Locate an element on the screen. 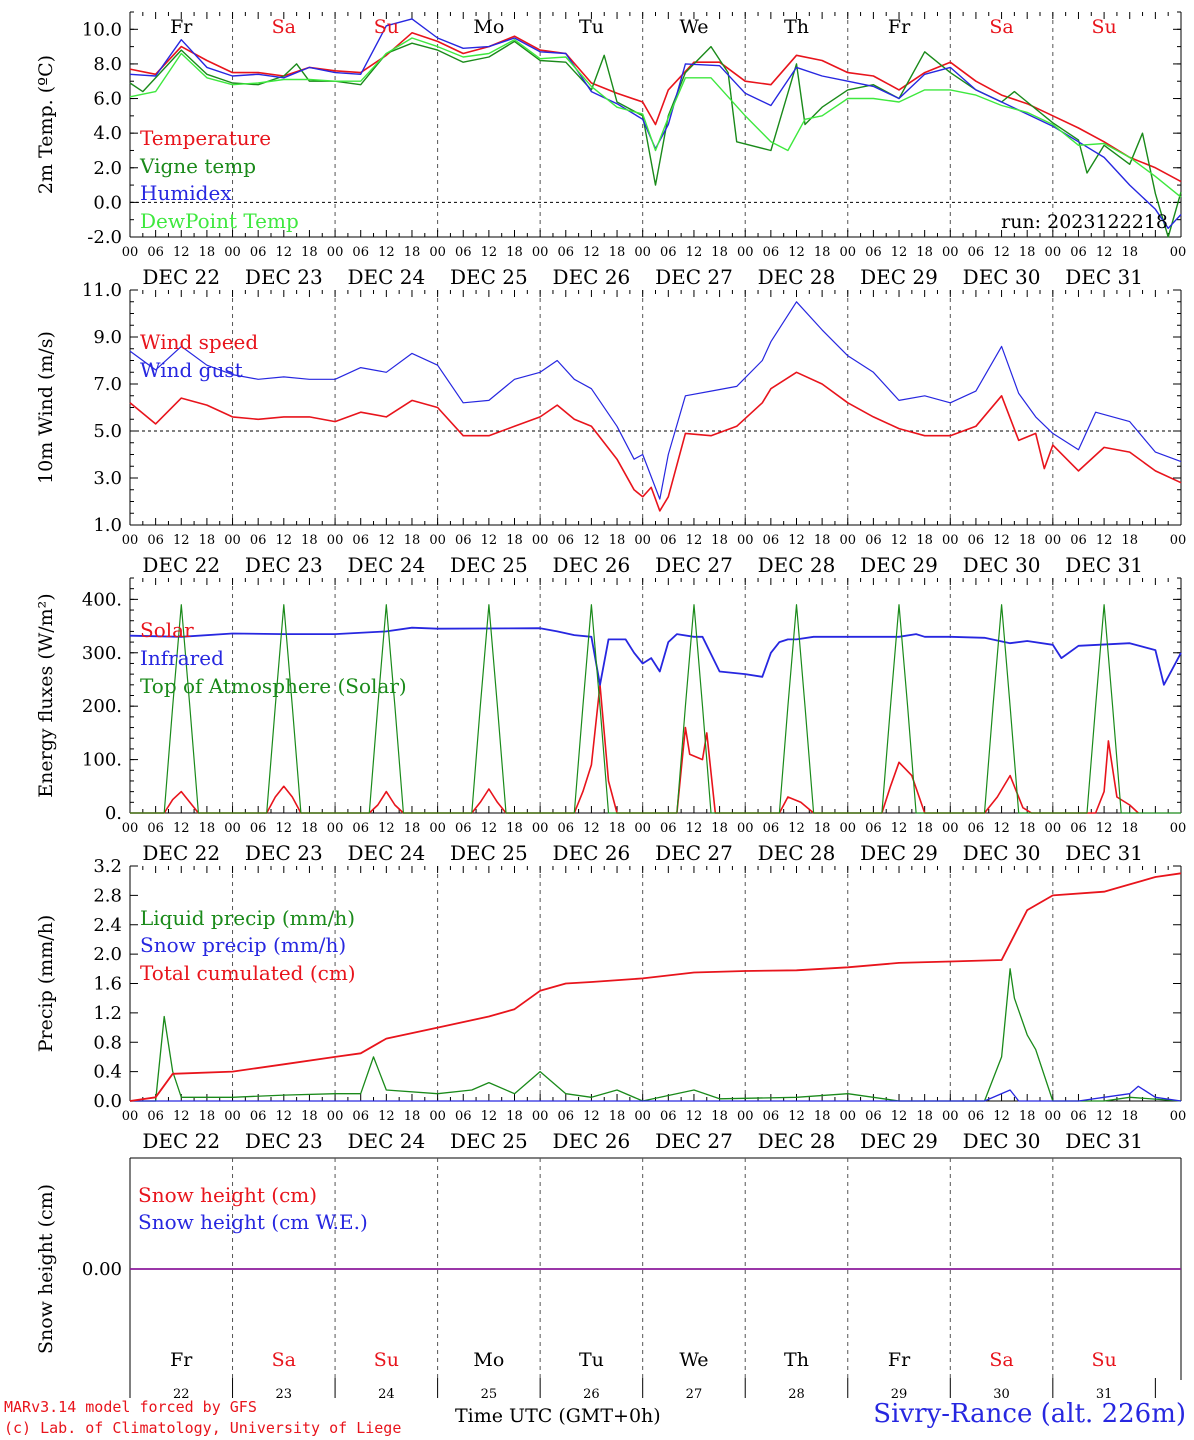  y-tick-label: 10.0 is located at coordinates (102, 29).